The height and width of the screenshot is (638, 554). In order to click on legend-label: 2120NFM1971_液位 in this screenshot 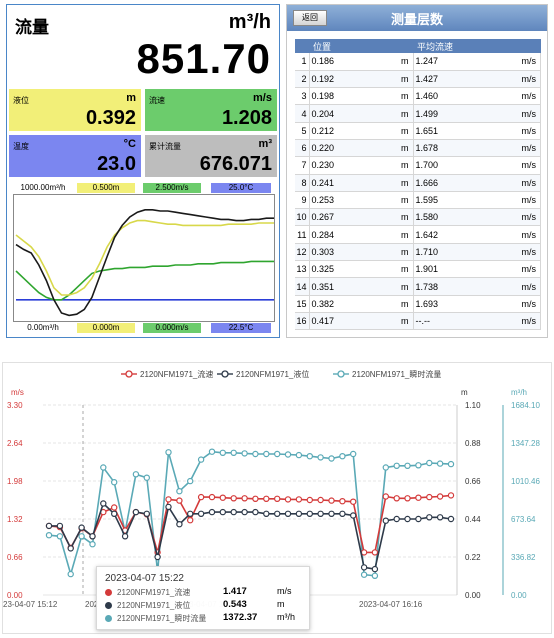, I will do `click(272, 374)`.